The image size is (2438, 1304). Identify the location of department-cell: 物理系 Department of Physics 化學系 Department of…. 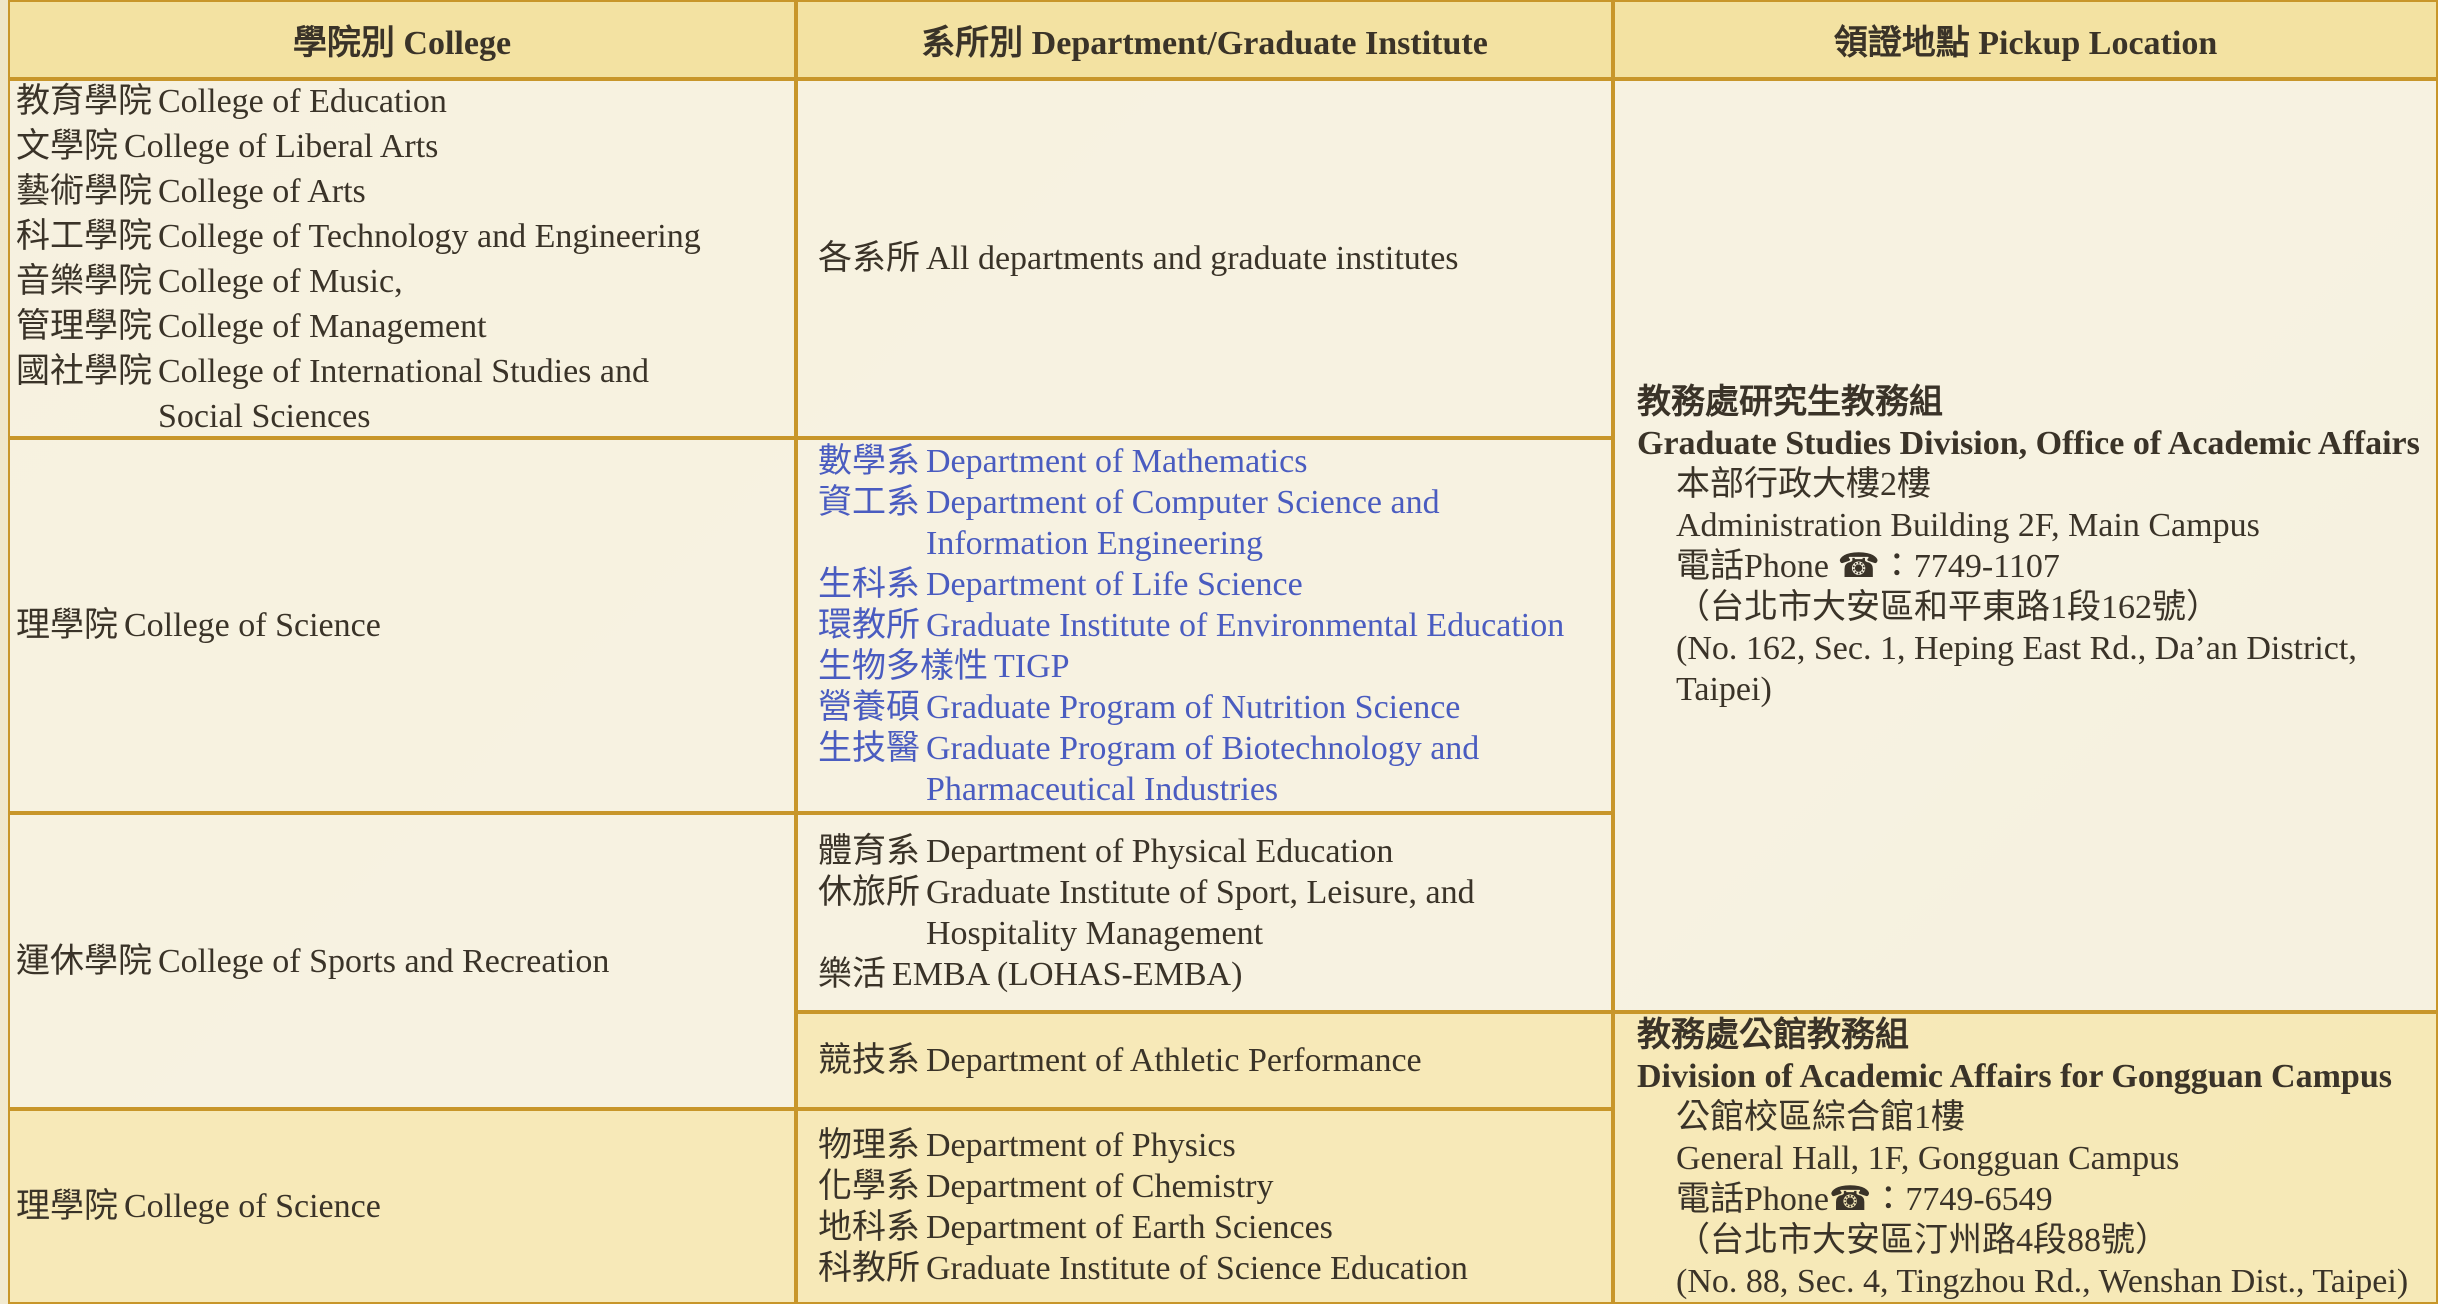
(1204, 1206).